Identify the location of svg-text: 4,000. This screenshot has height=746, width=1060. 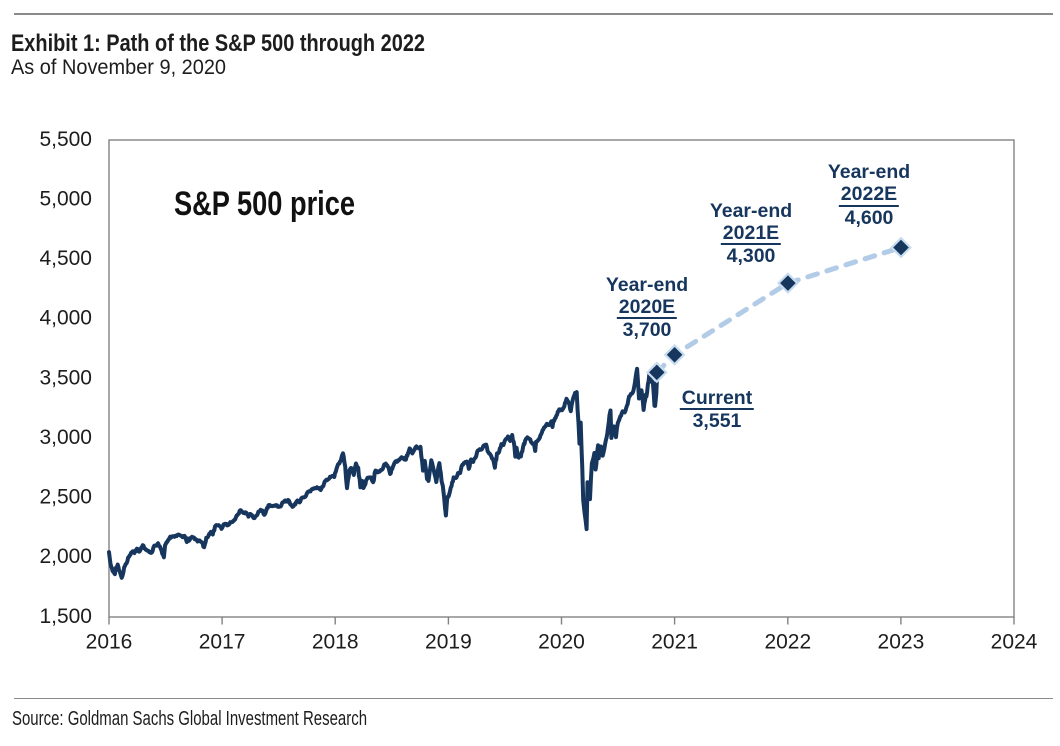
(65, 318).